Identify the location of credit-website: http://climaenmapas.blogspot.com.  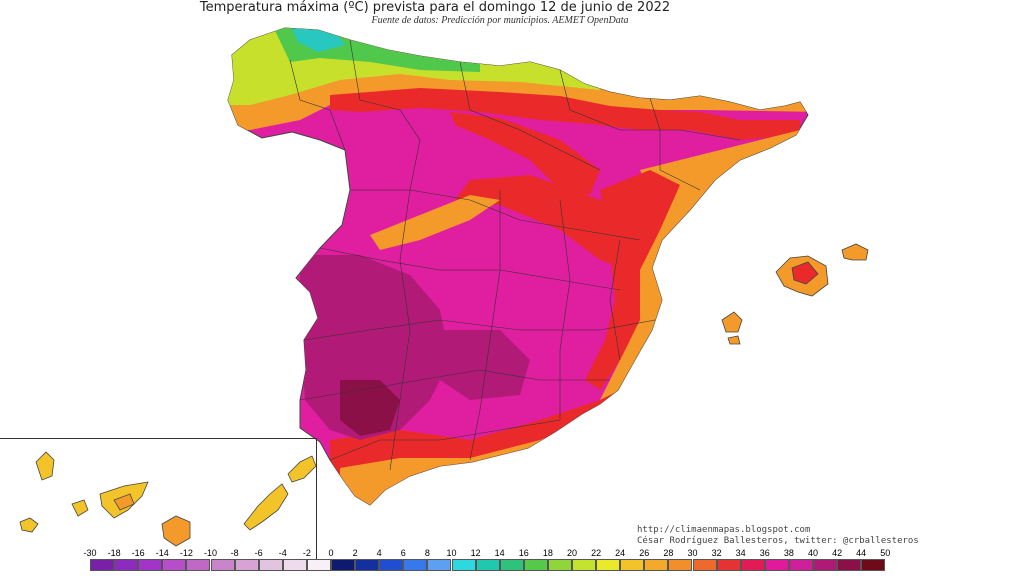
(724, 530).